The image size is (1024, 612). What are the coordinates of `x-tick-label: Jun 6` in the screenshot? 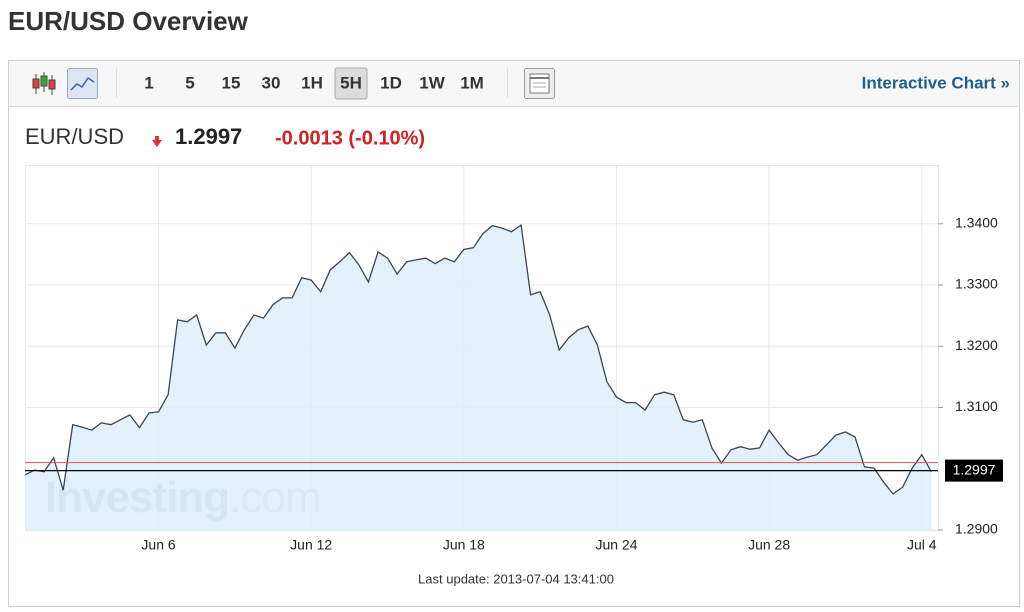 It's located at (158, 545).